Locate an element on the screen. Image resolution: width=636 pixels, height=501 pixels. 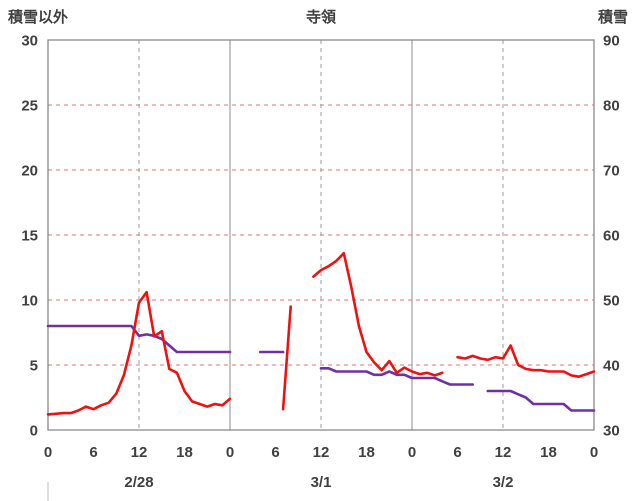
y-left-tick-label: 10 is located at coordinates (29, 301).